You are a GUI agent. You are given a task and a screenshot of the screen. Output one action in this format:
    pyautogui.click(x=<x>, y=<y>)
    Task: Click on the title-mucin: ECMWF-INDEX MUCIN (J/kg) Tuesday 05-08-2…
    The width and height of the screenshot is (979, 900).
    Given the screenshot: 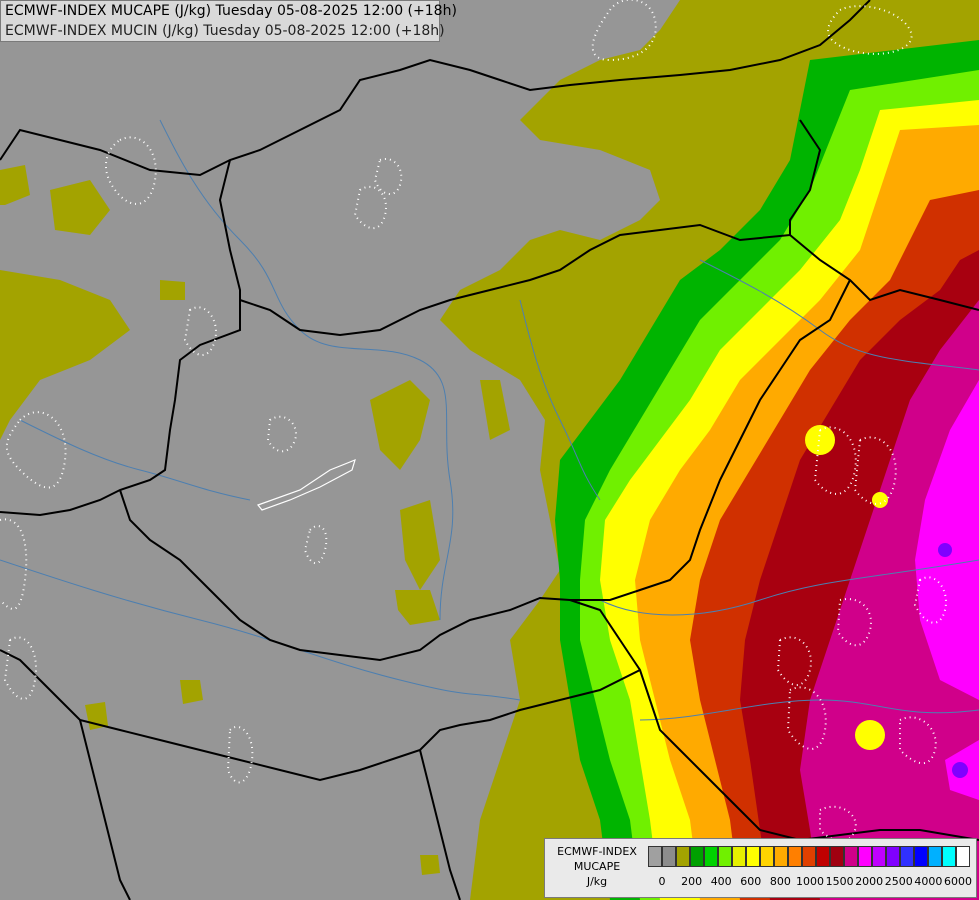 What is the action you would take?
    pyautogui.click(x=225, y=31)
    